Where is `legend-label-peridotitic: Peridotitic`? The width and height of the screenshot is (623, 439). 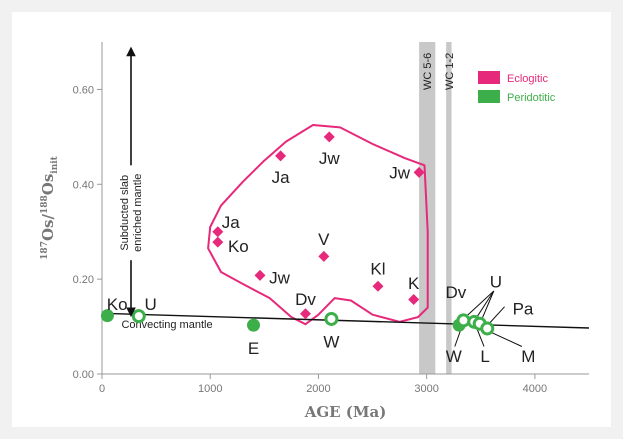
legend-label-peridotitic: Peridotitic is located at coordinates (531, 98).